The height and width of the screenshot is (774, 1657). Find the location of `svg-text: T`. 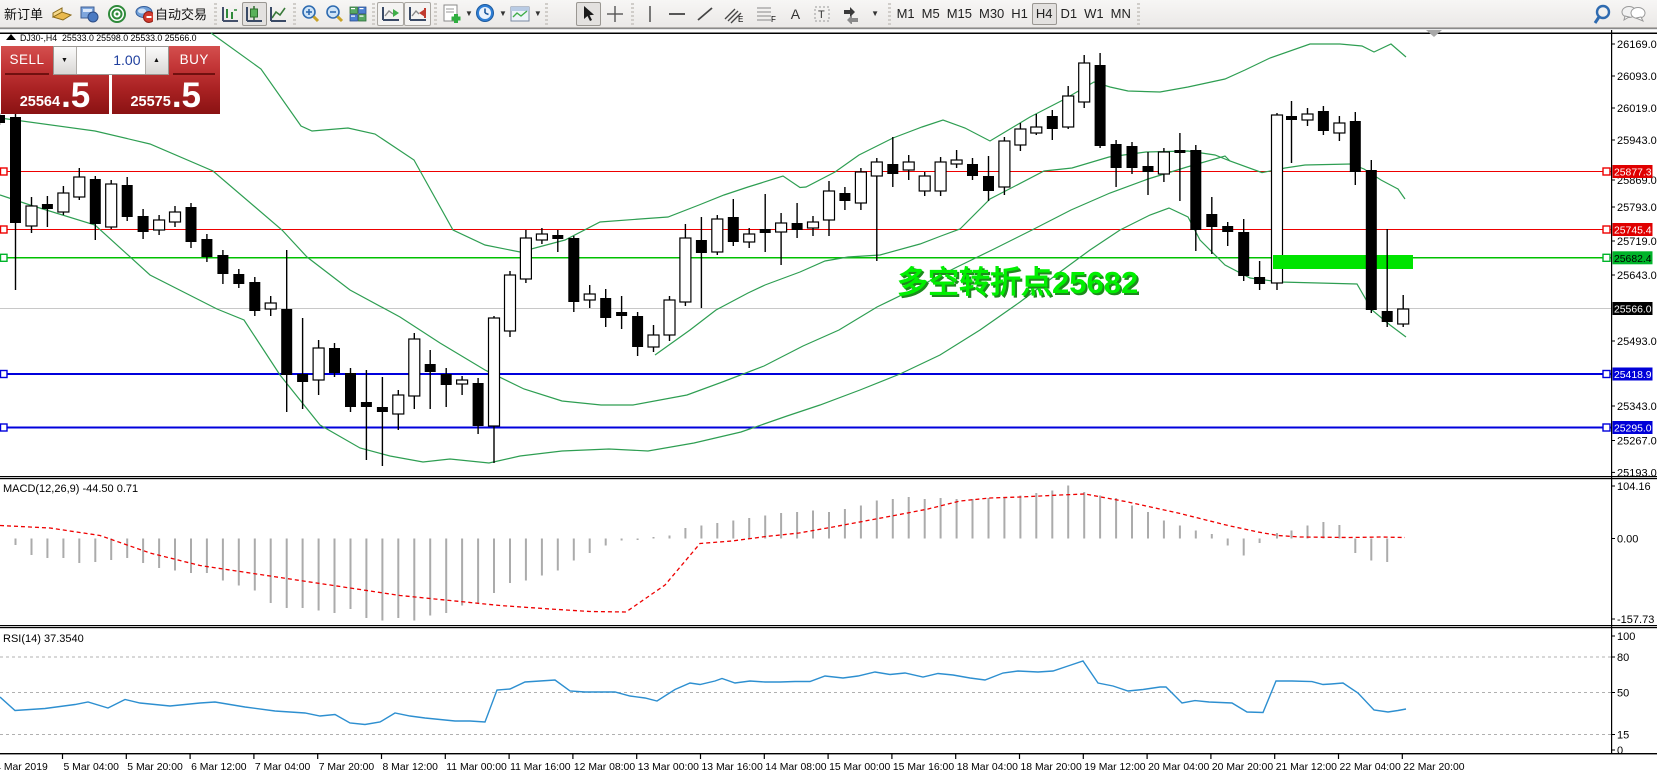

svg-text: T is located at coordinates (821, 15).